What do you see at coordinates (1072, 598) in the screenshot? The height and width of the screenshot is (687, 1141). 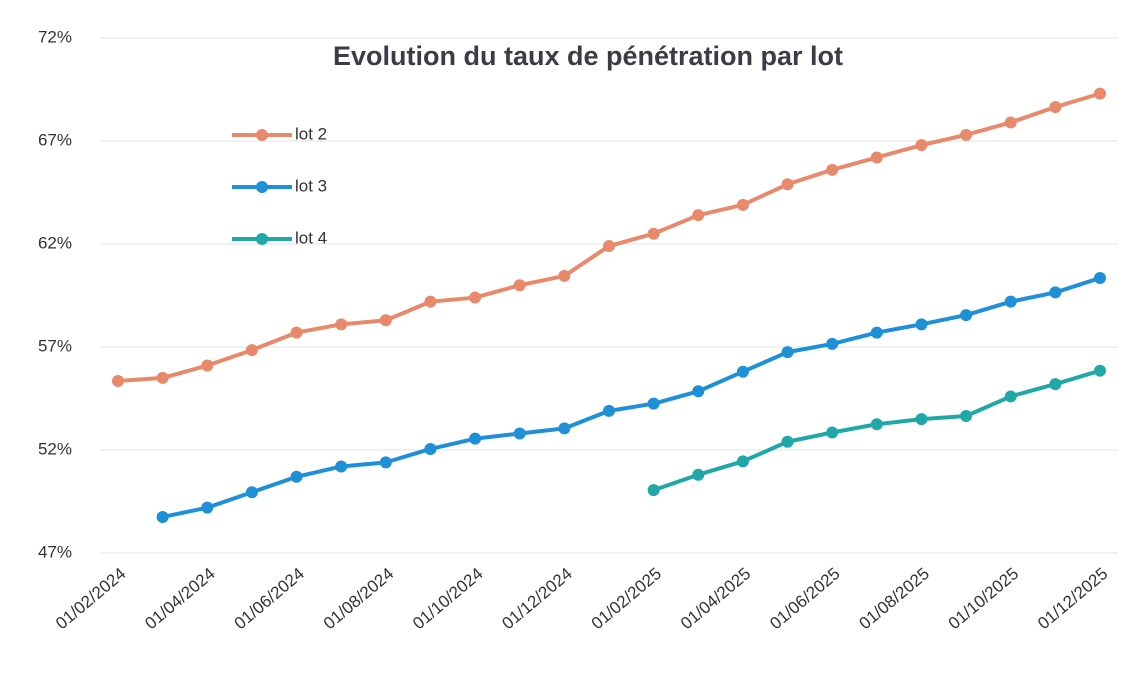 I see `x-tick-label: 01/12/2025` at bounding box center [1072, 598].